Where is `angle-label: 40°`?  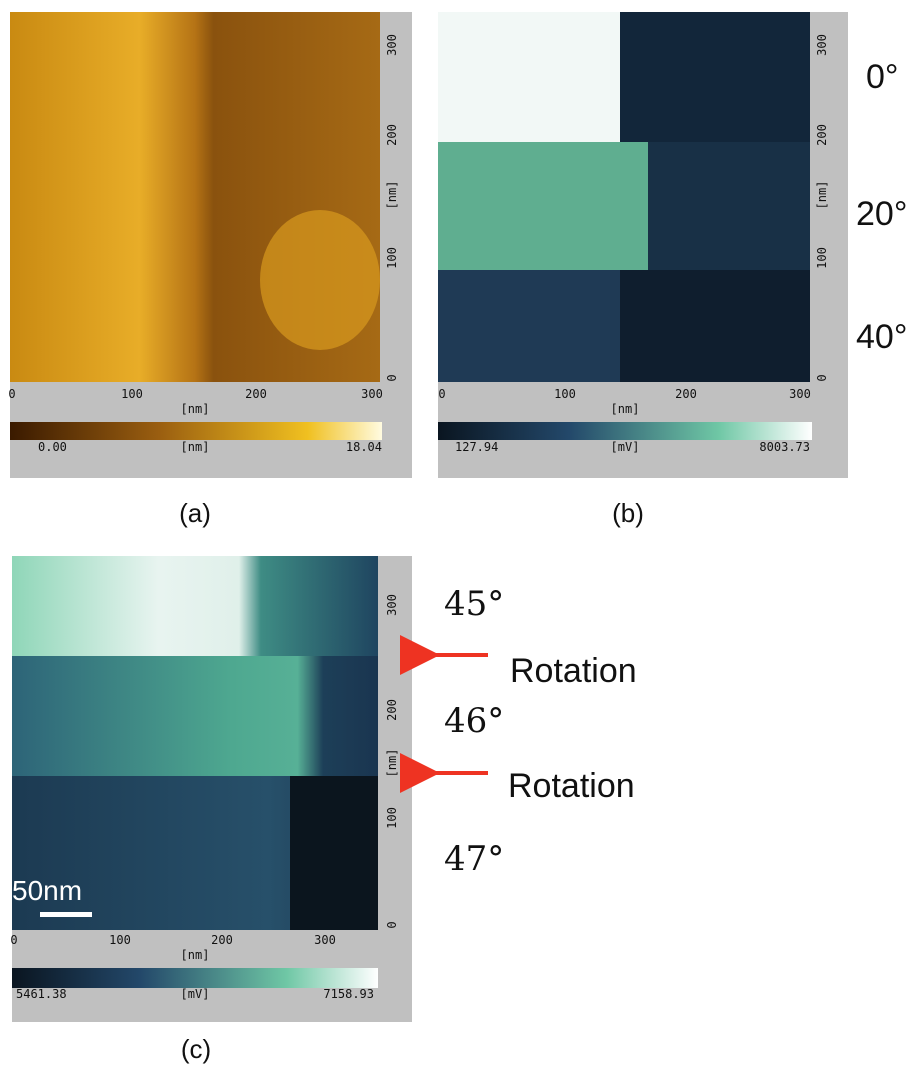 angle-label: 40° is located at coordinates (881, 337).